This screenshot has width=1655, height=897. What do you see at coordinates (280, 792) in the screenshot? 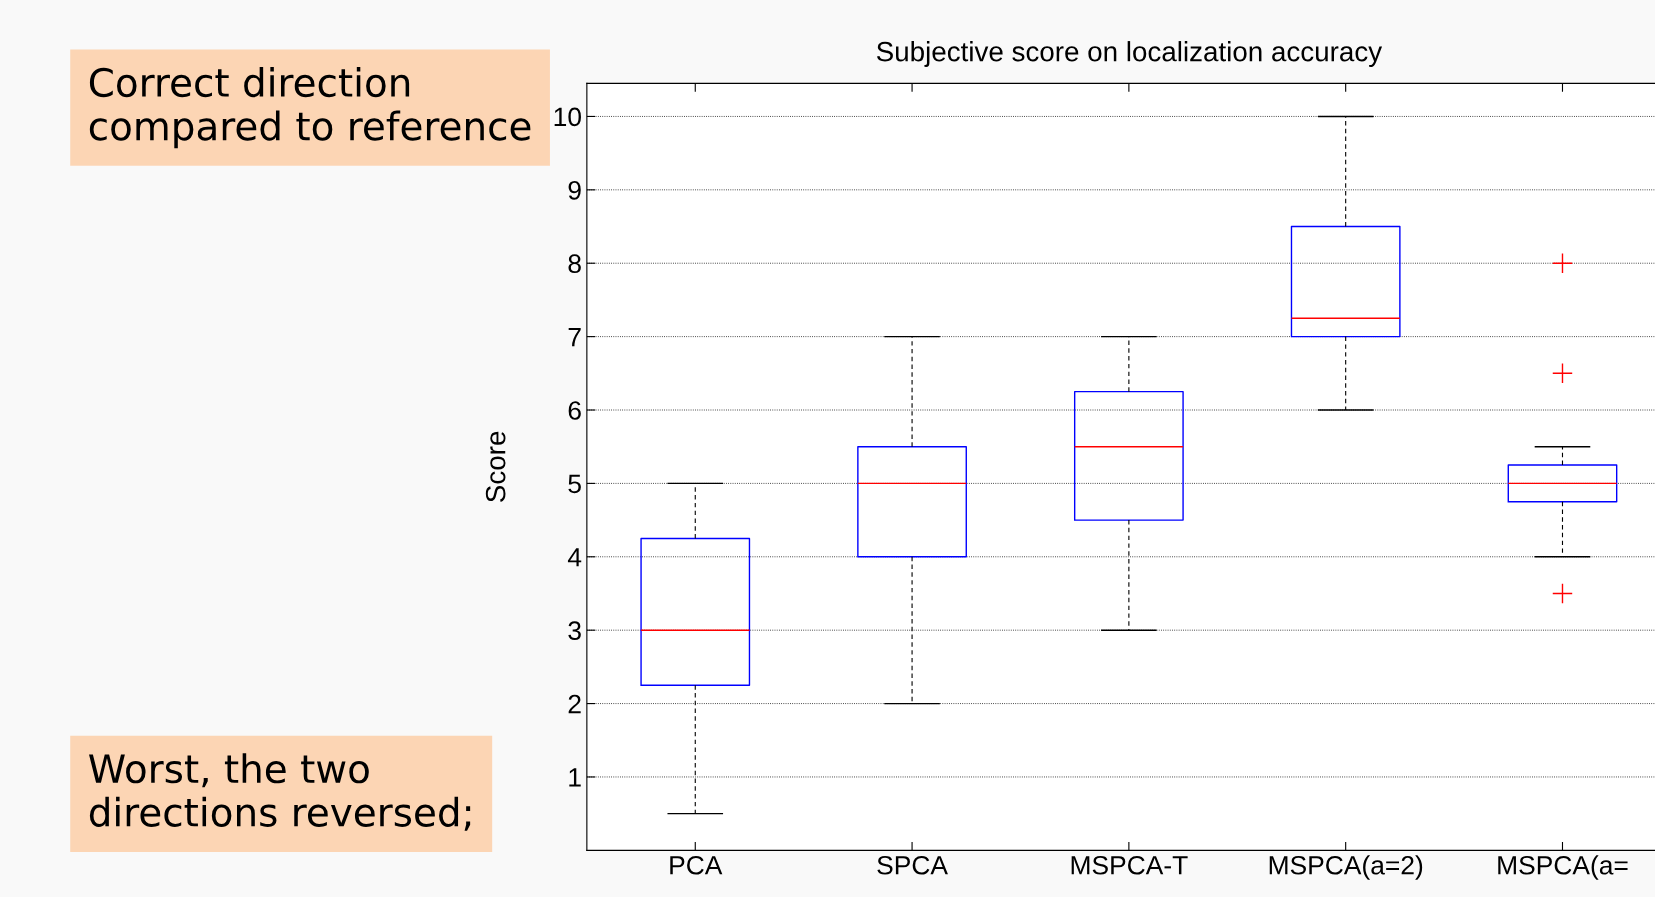
I see `text: Worst, the two directions reversed;` at bounding box center [280, 792].